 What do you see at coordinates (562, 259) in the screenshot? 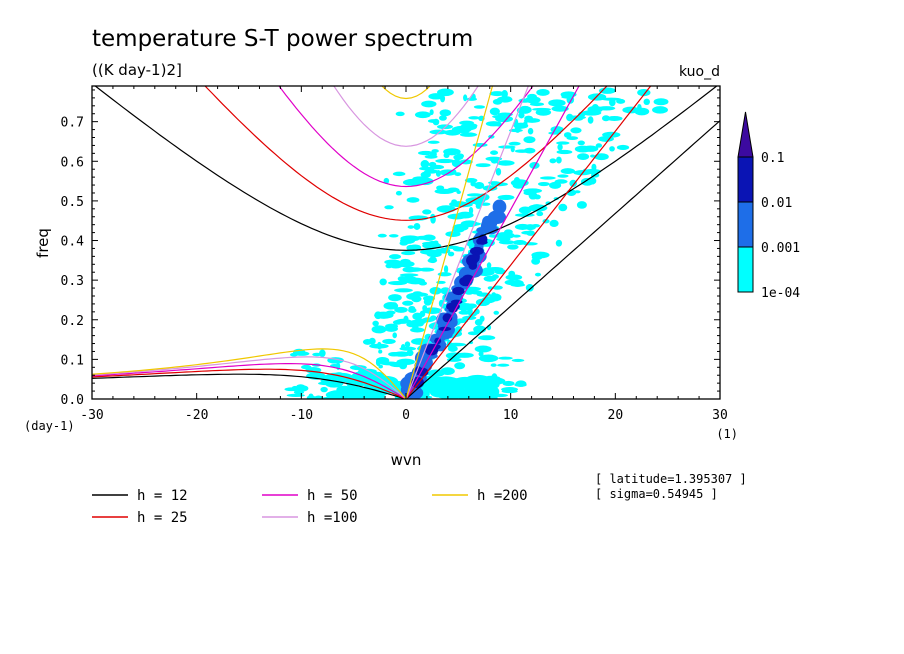
I see `kelvin-curve` at bounding box center [562, 259].